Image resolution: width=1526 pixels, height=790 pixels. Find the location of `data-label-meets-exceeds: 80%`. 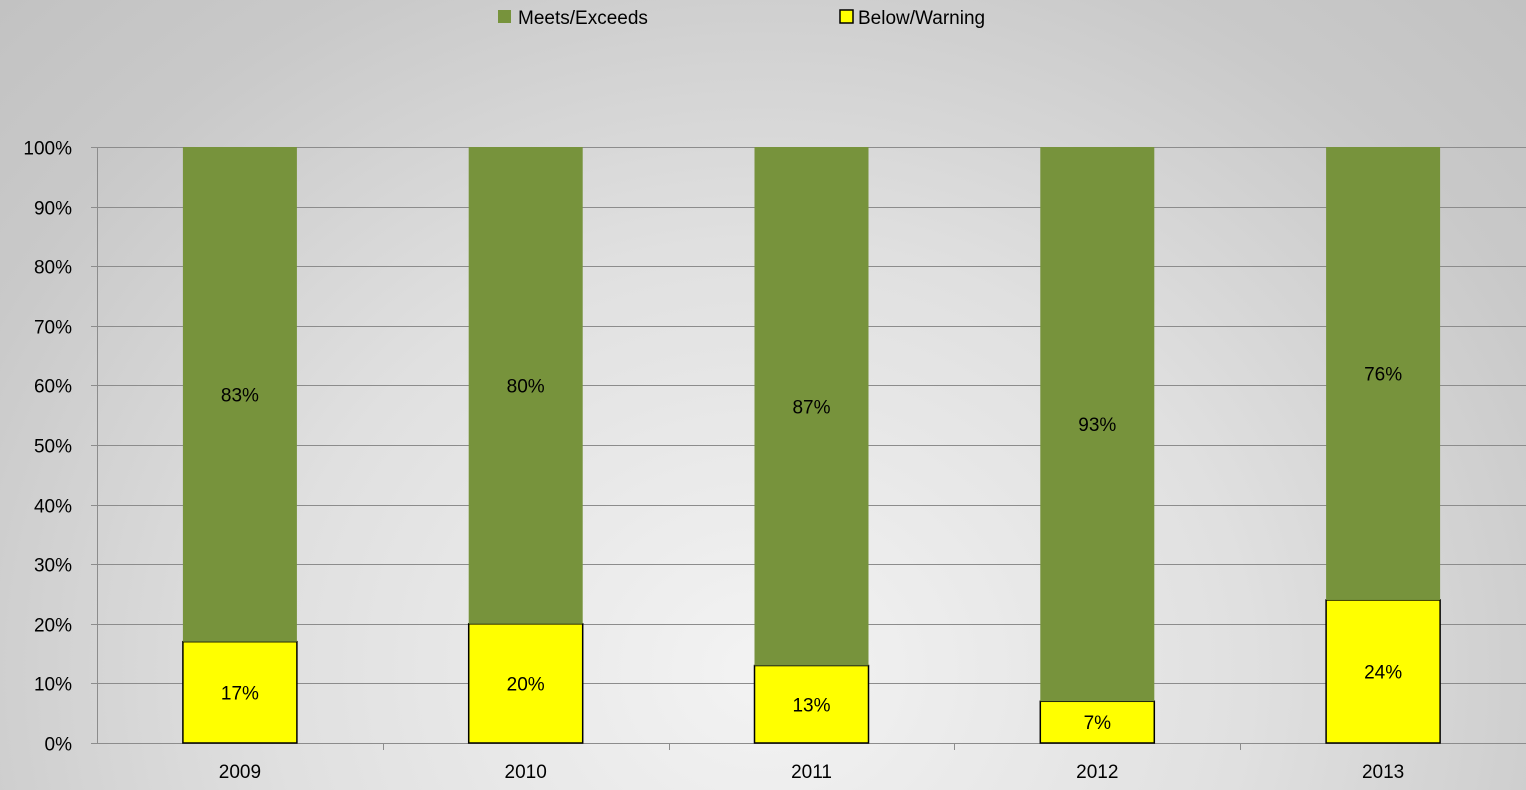

data-label-meets-exceeds: 80% is located at coordinates (526, 386).